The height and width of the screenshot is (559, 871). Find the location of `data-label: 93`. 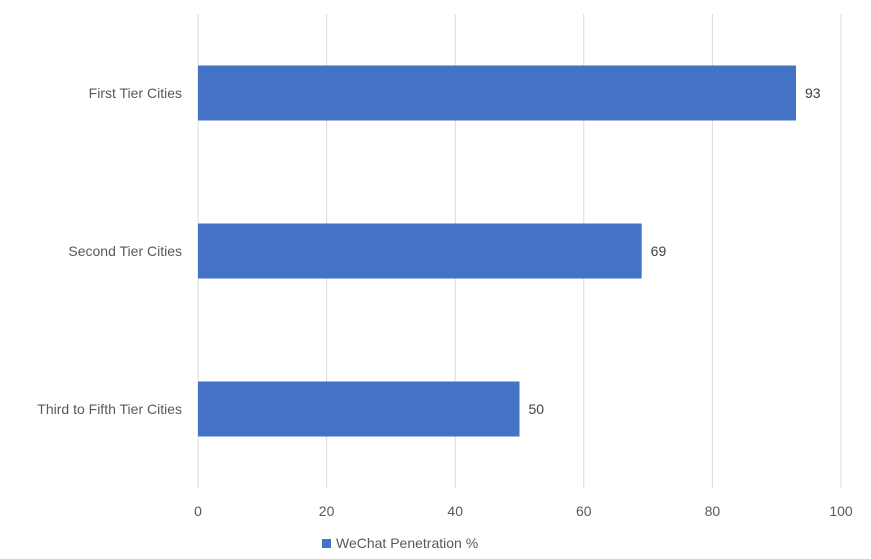

data-label: 93 is located at coordinates (813, 93).